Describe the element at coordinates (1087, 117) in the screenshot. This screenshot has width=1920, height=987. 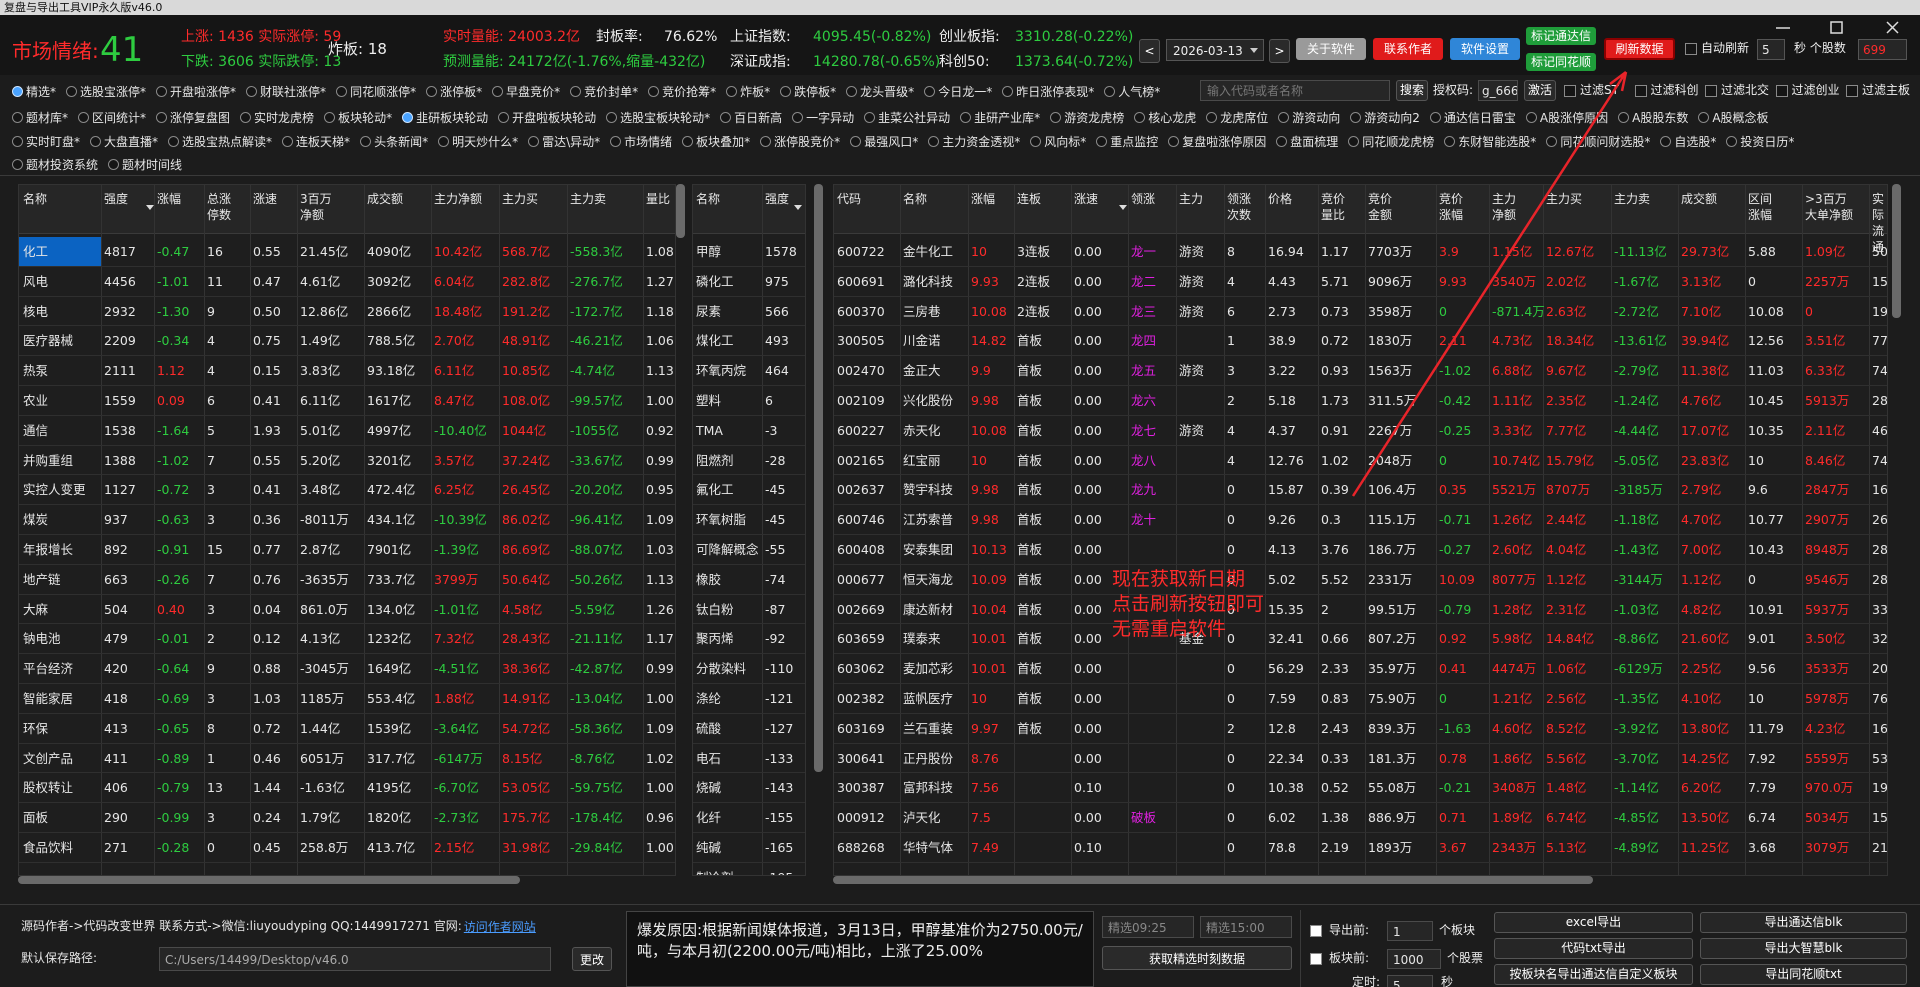
I see `checkbox-item: 游资龙虎榜` at that location.